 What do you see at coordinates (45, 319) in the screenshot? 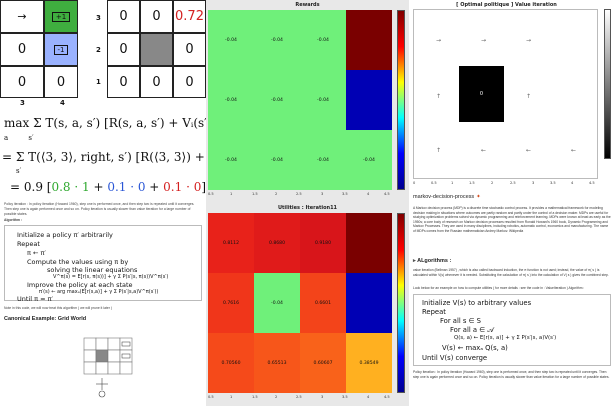
I see `canonical-example-title: Canonical Example: Grid World` at bounding box center [45, 319].